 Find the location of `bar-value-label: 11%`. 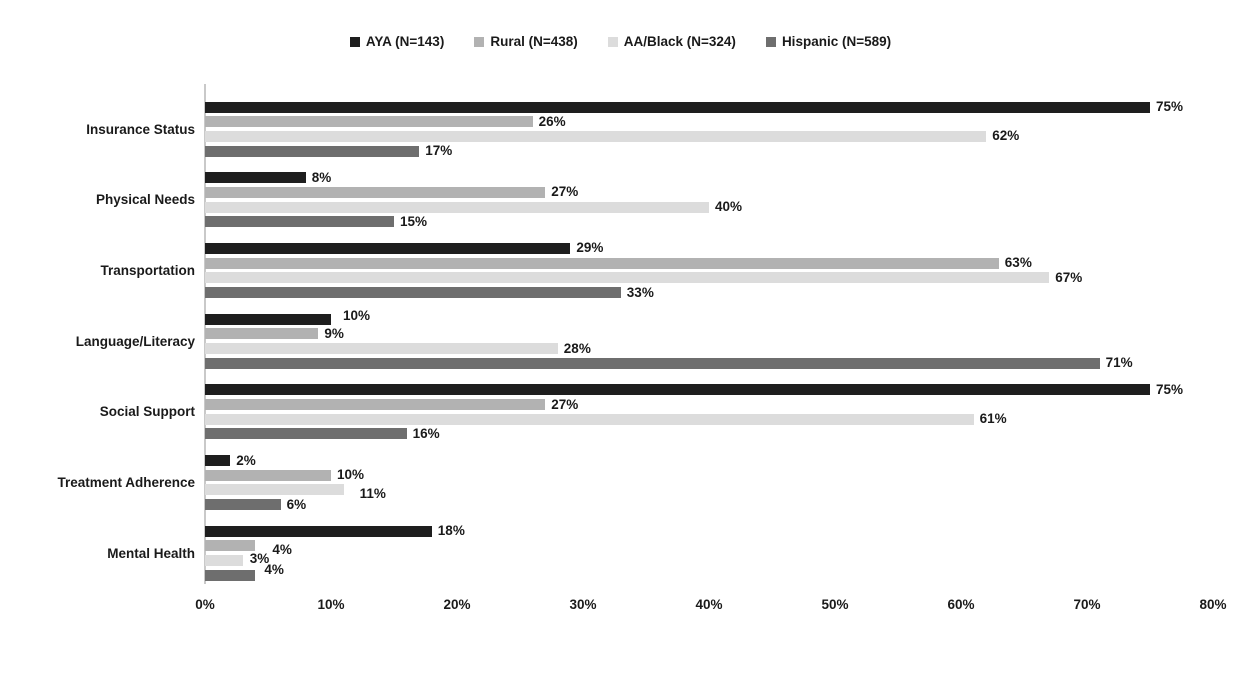

bar-value-label: 11% is located at coordinates (372, 493).